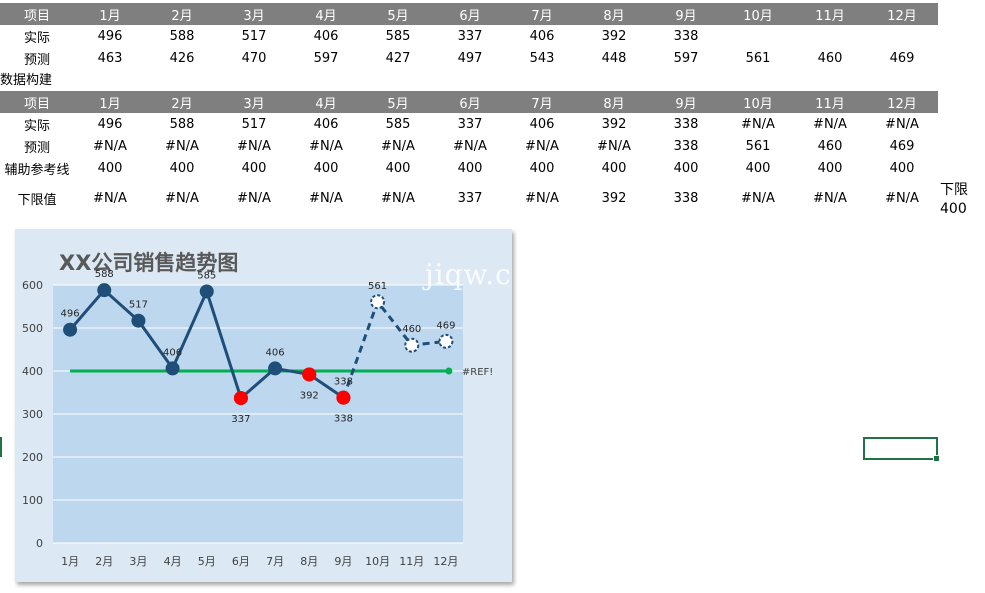  What do you see at coordinates (182, 58) in the screenshot?
I see `data-cell: 426` at bounding box center [182, 58].